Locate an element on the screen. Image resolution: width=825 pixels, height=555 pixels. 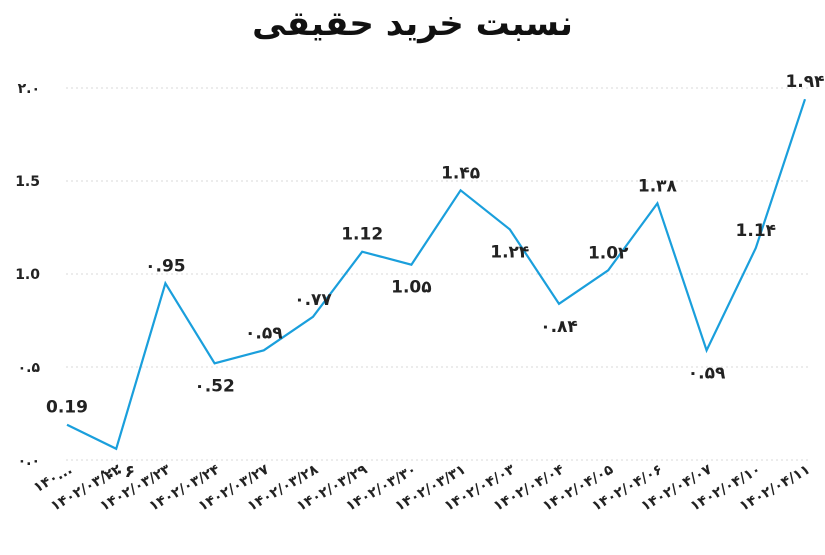
data-label: 1.0۲ is located at coordinates (608, 253).